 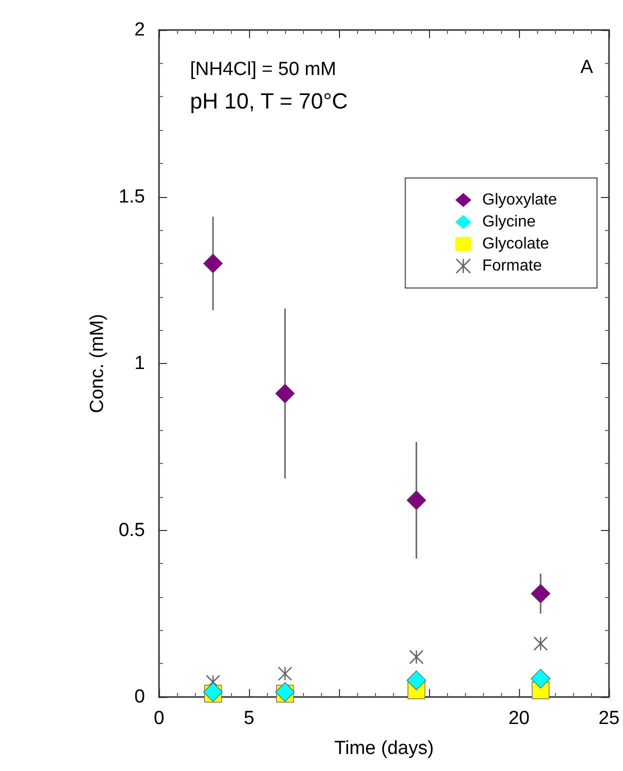 What do you see at coordinates (97, 364) in the screenshot?
I see `y-axis-title: Conc. (mM)` at bounding box center [97, 364].